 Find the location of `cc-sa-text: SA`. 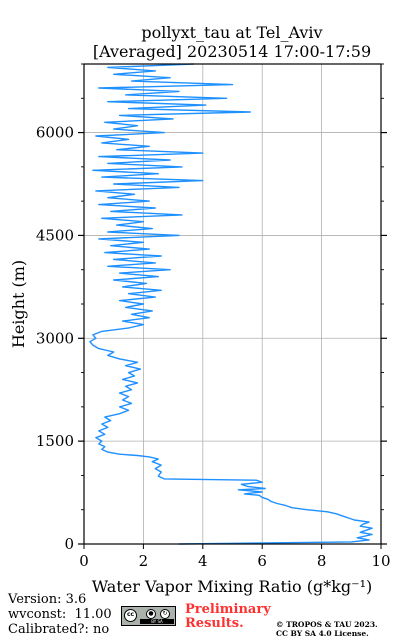

cc-sa-text: SA is located at coordinates (160, 621).